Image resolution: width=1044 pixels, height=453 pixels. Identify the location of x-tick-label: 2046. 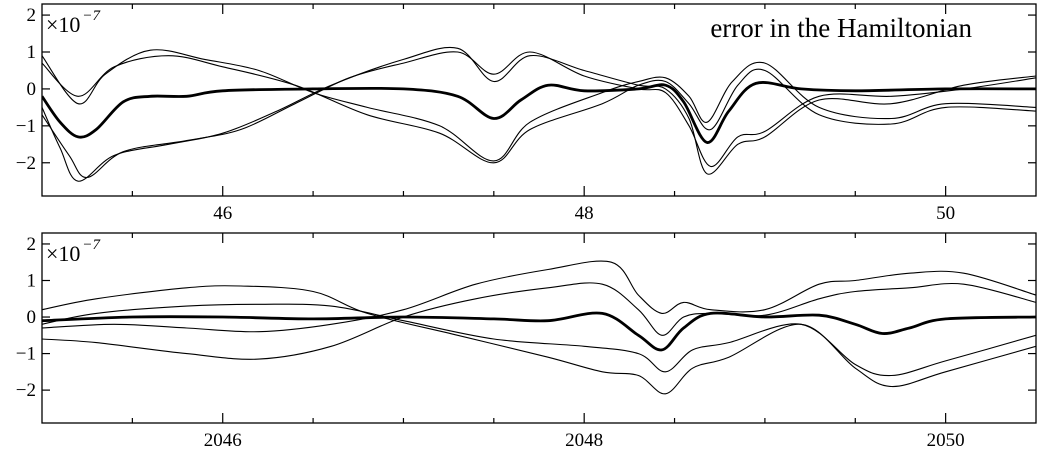
(223, 440).